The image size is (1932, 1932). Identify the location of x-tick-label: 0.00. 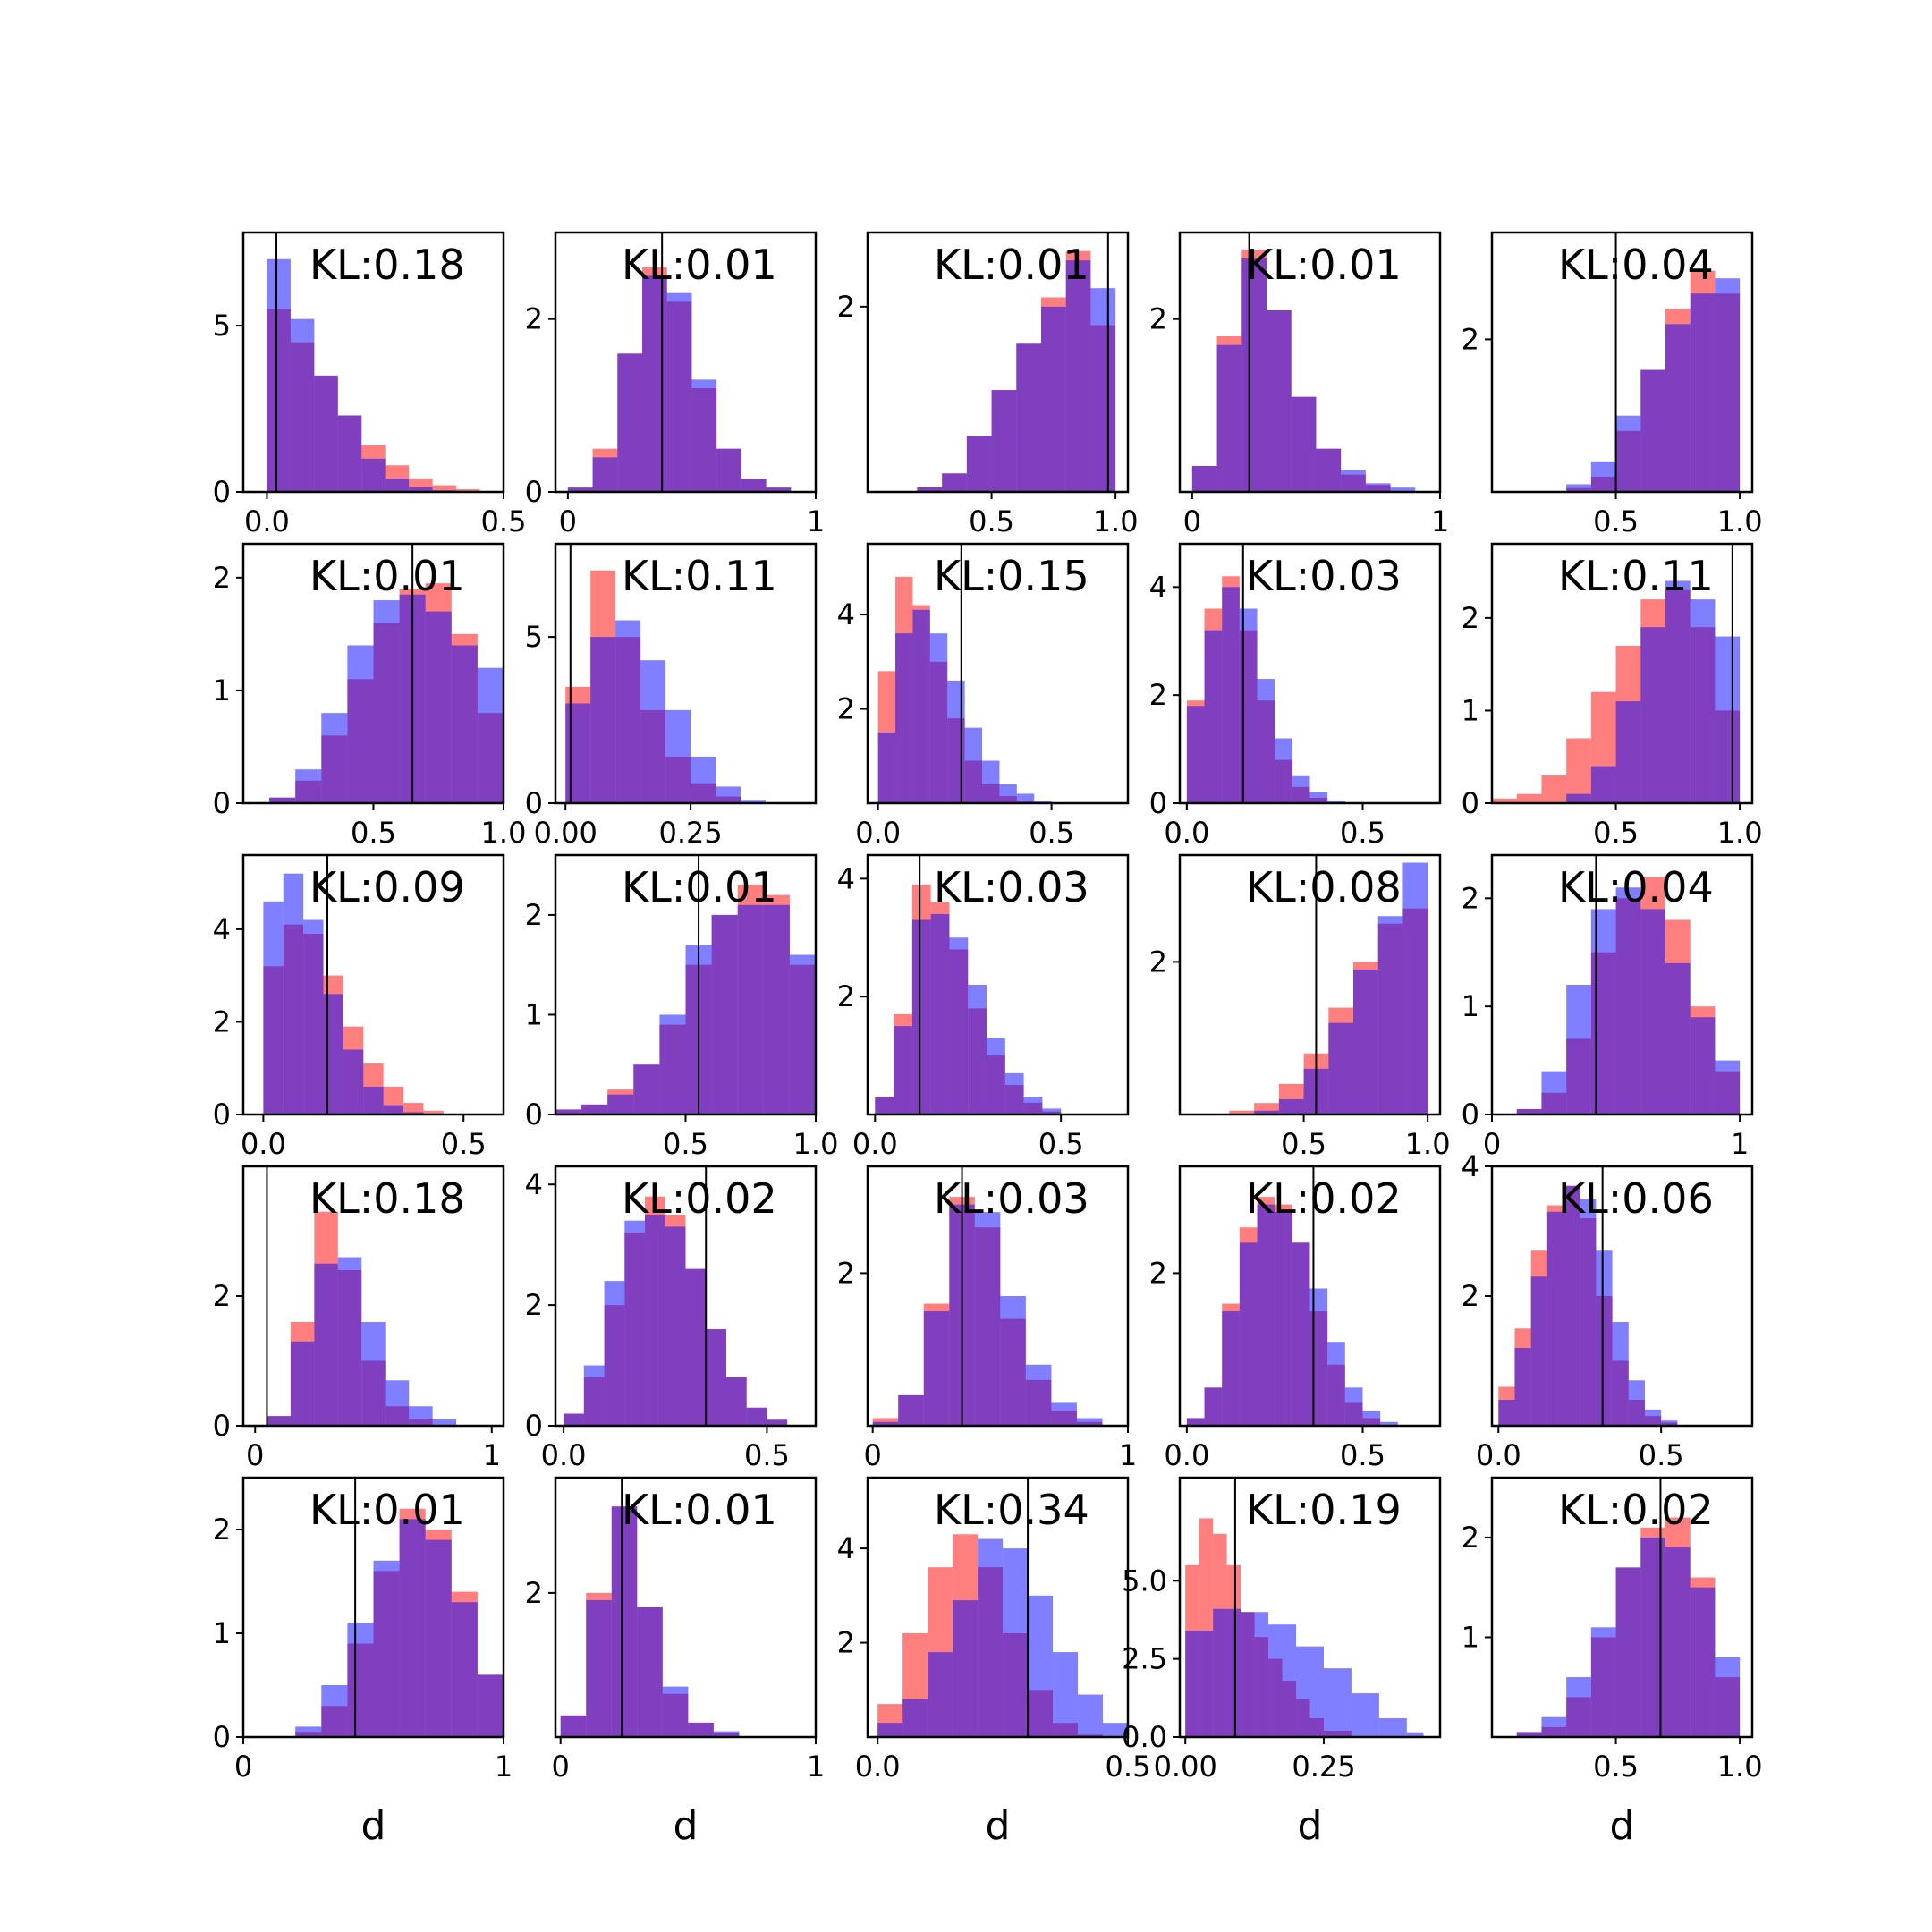
(565, 833).